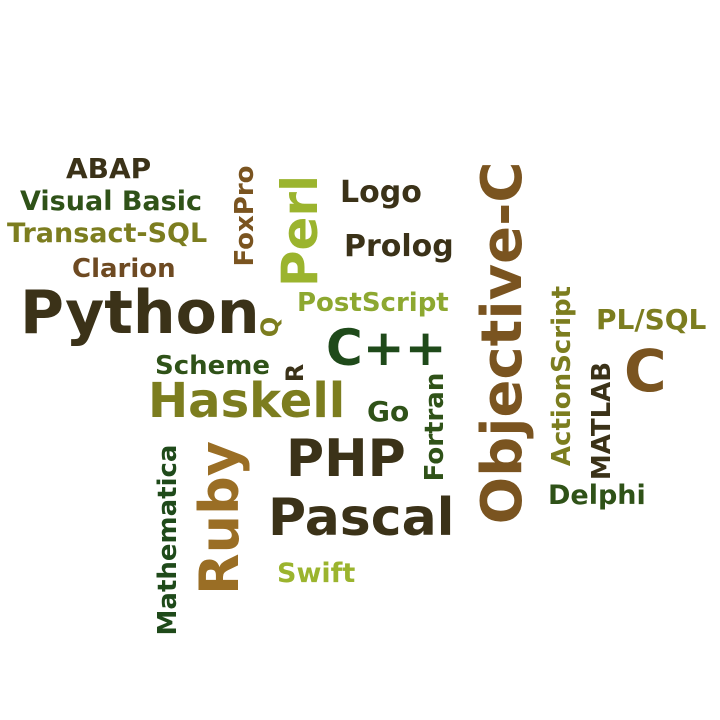 This screenshot has width=720, height=720. What do you see at coordinates (388, 411) in the screenshot?
I see `word-go: Go` at bounding box center [388, 411].